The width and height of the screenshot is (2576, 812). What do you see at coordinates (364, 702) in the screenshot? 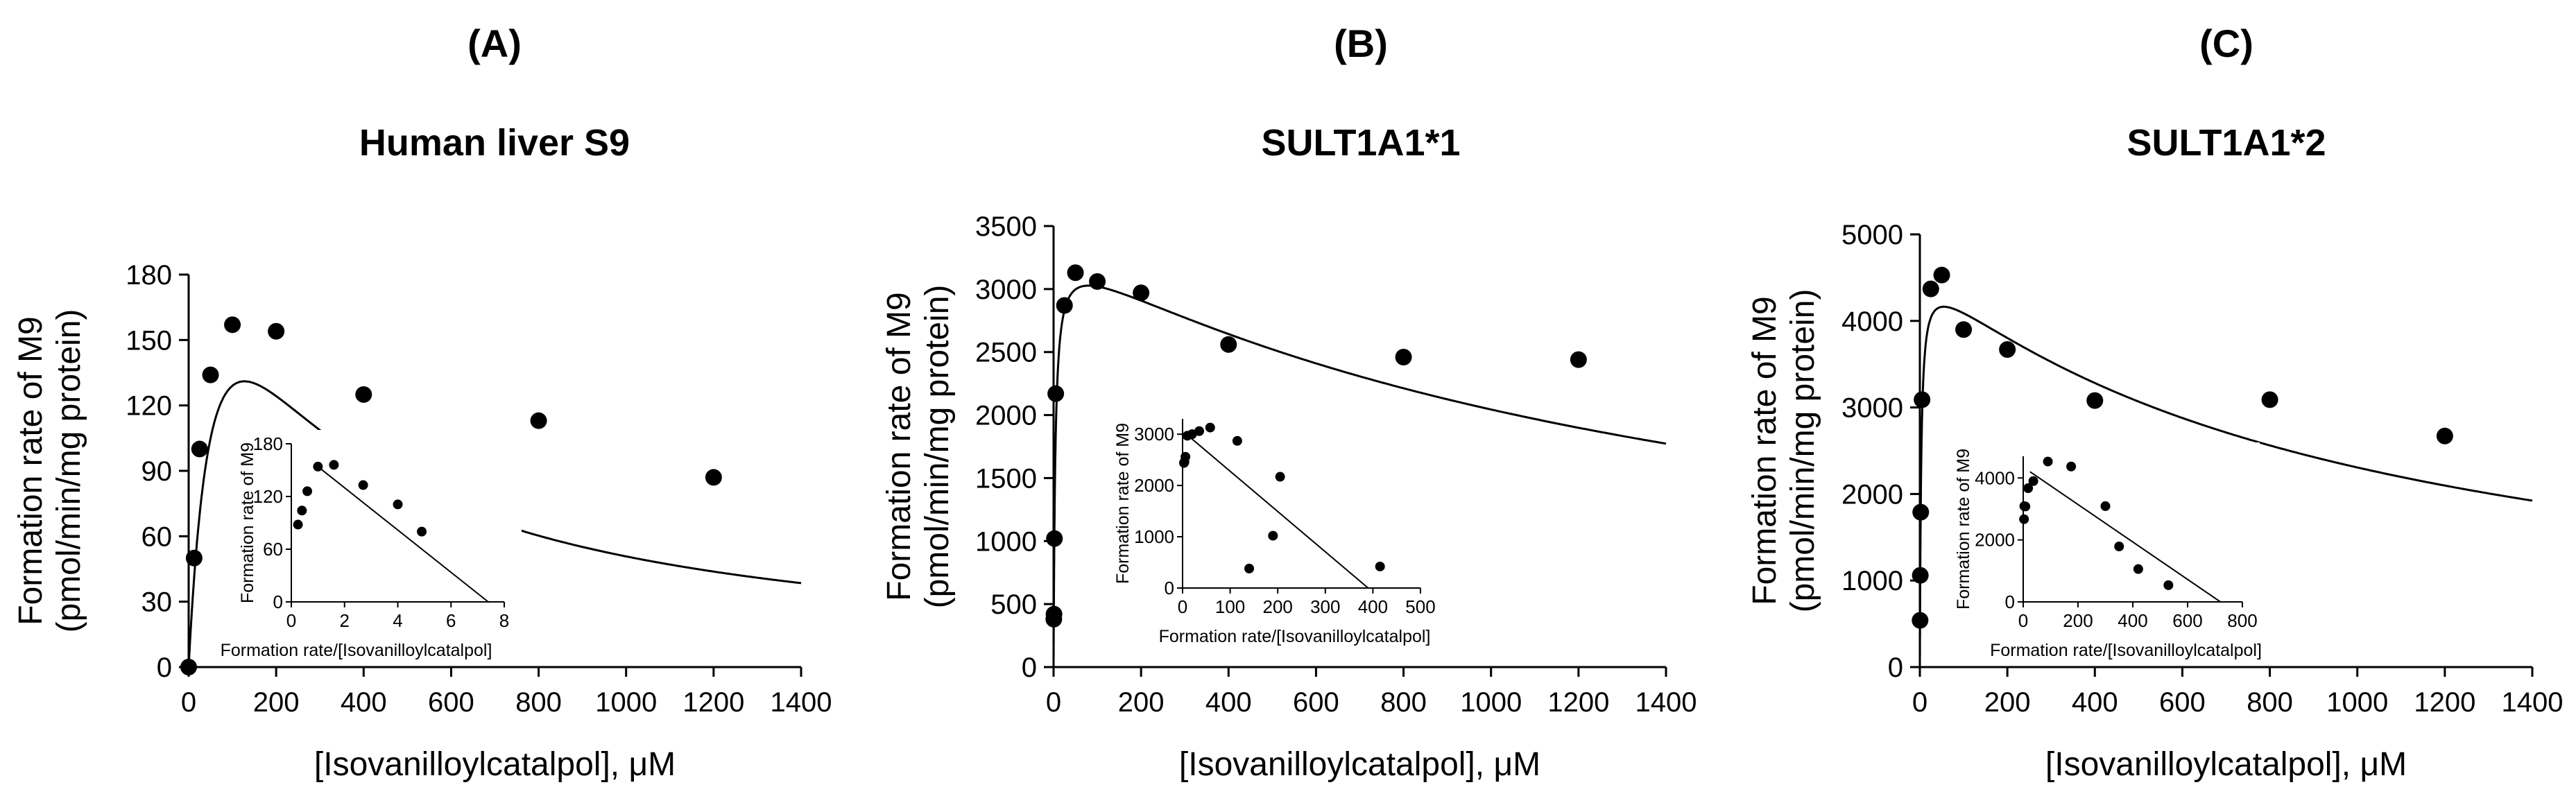
I see `x-tick-label: 400` at bounding box center [364, 702].